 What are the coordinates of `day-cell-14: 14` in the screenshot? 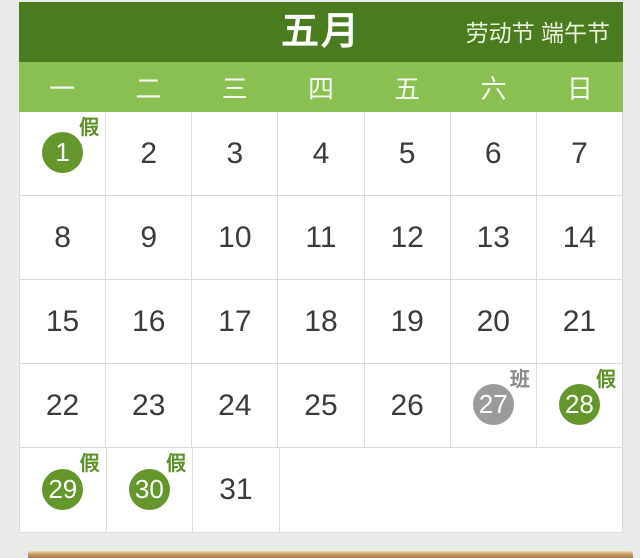 It's located at (579, 238).